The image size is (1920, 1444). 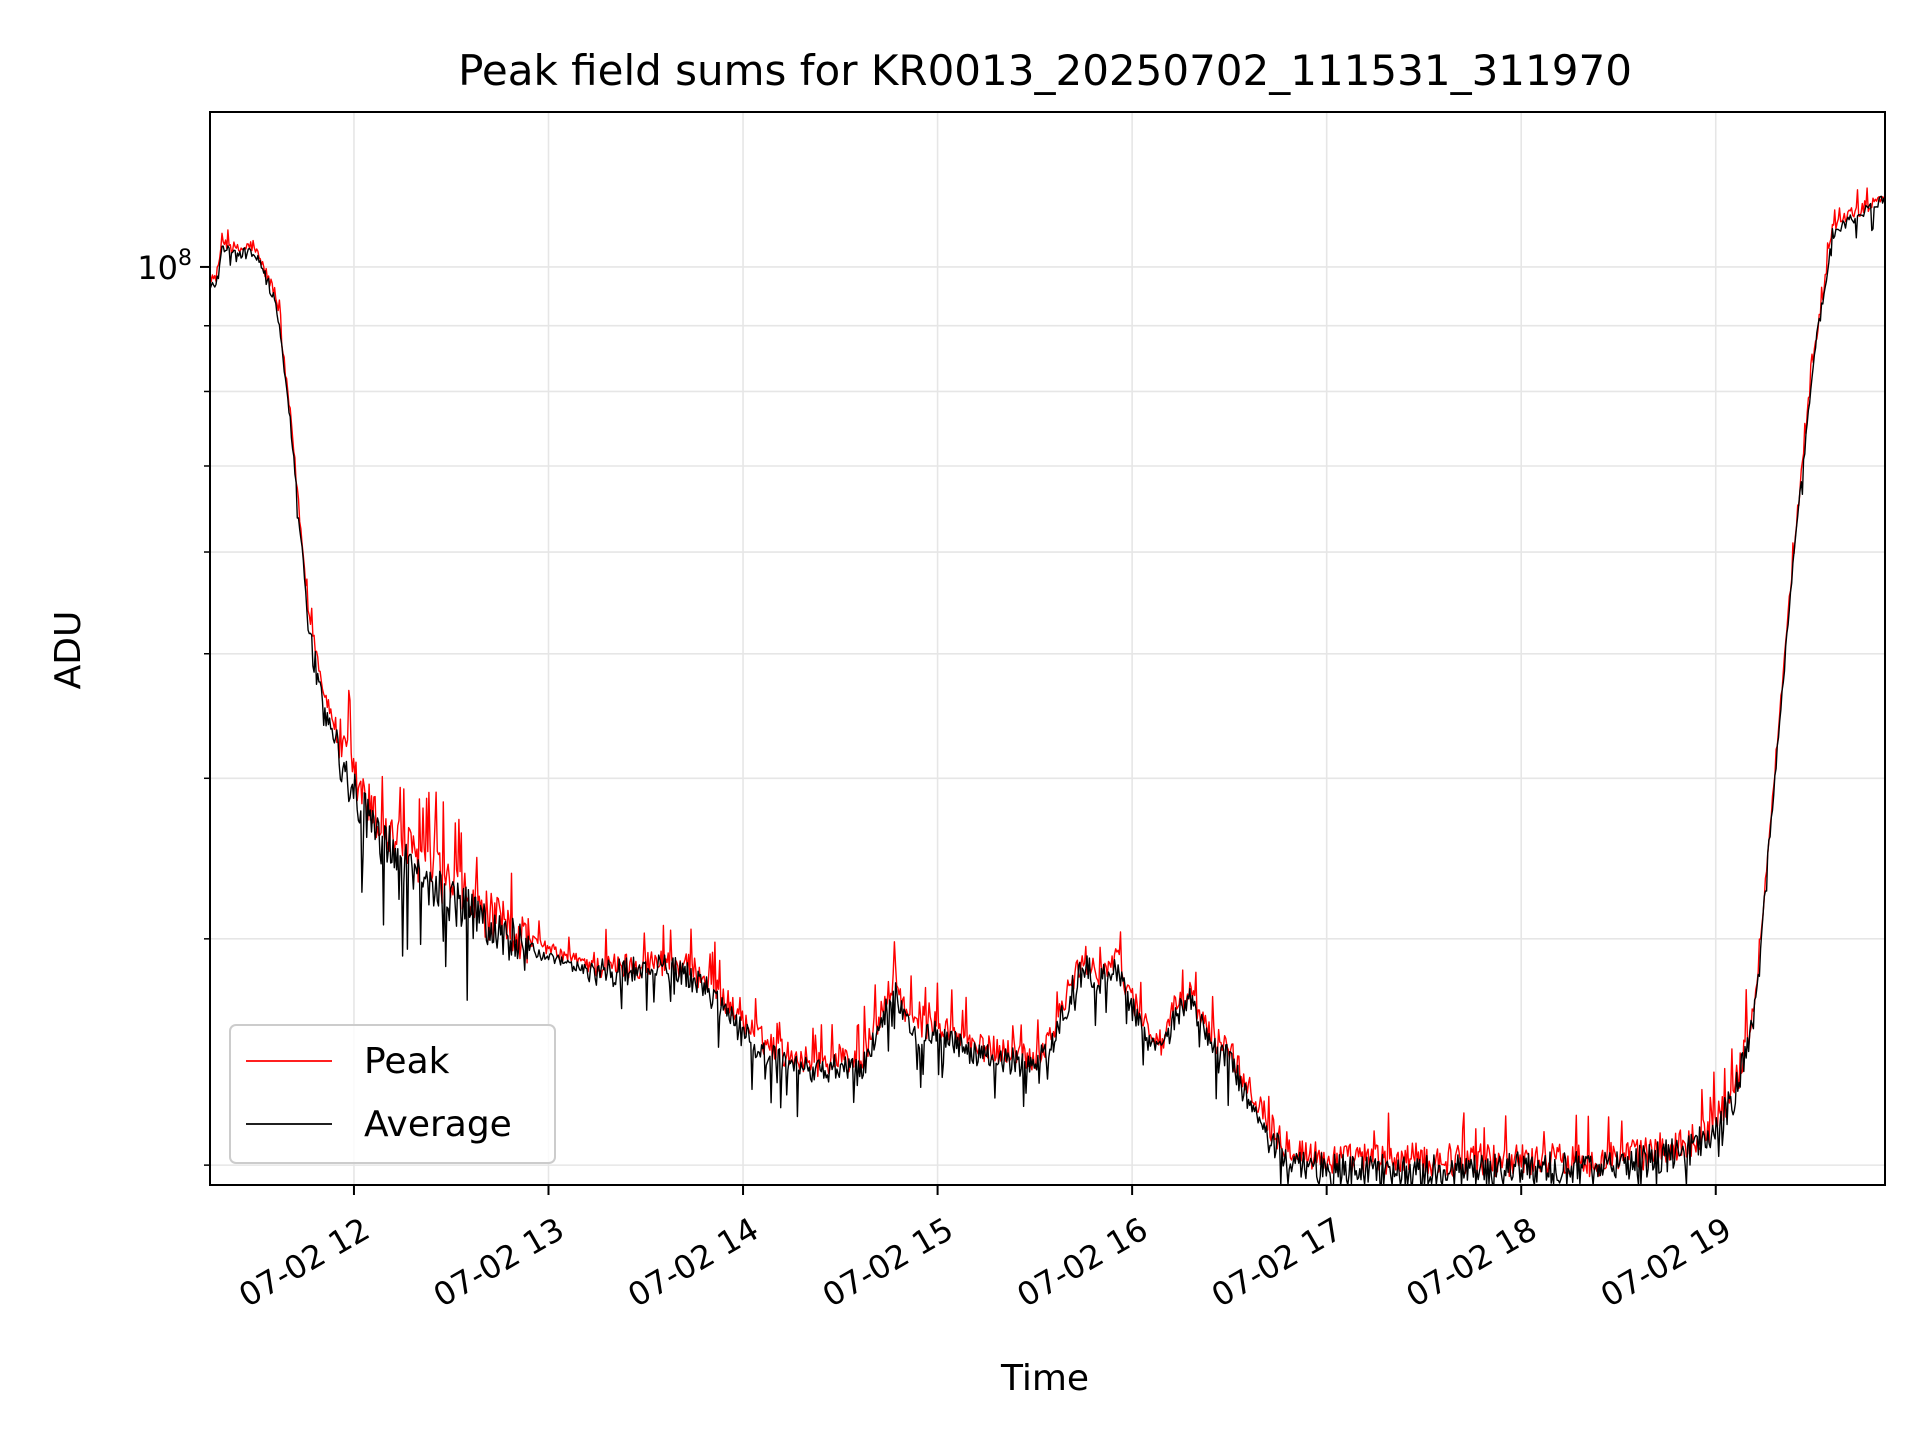 What do you see at coordinates (173, 706) in the screenshot?
I see `y-axis: 108` at bounding box center [173, 706].